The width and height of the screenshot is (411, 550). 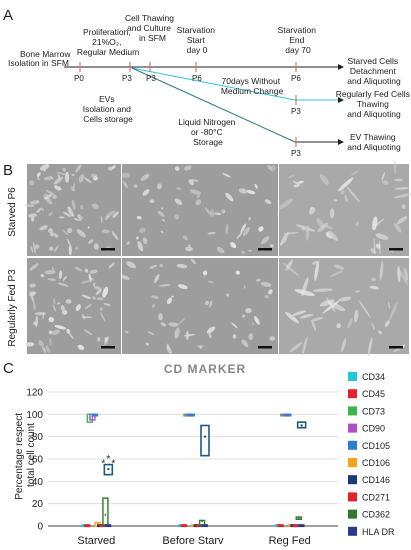 What do you see at coordinates (8, 368) in the screenshot?
I see `panel-c-letter: C` at bounding box center [8, 368].